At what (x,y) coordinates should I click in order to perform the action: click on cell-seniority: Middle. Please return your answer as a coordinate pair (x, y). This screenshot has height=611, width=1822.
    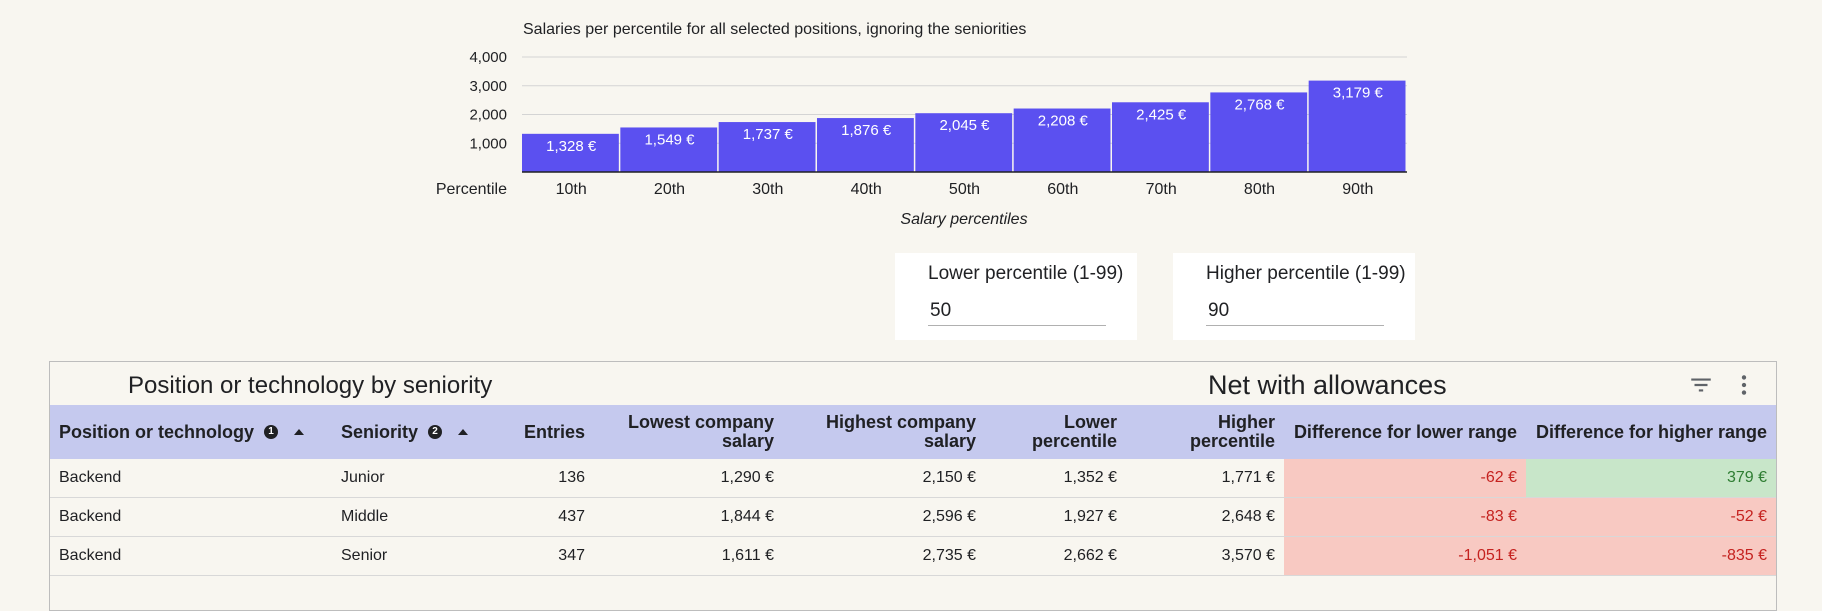
    Looking at the image, I should click on (401, 517).